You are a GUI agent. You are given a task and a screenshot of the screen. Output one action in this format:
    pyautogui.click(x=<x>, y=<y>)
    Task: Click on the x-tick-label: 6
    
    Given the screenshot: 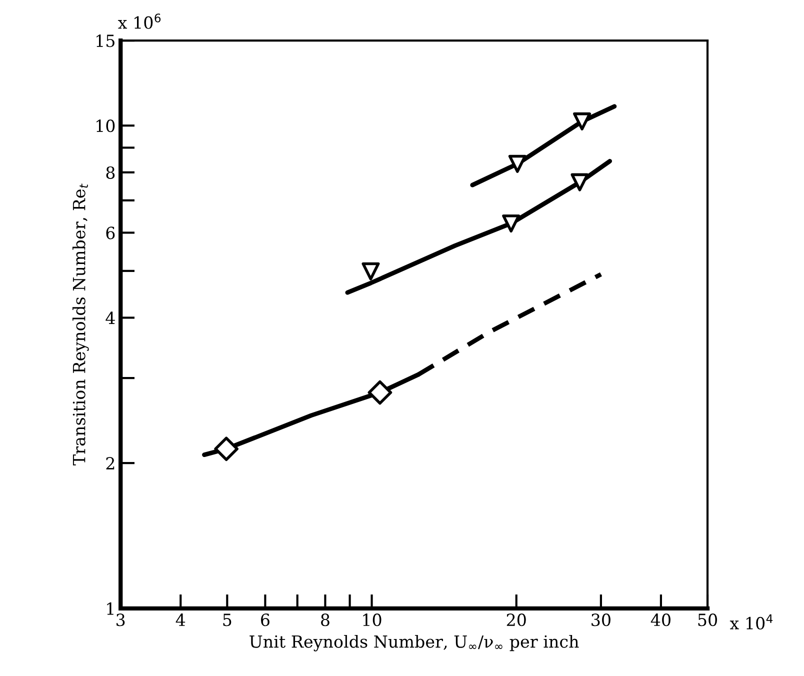 What is the action you would take?
    pyautogui.click(x=265, y=620)
    